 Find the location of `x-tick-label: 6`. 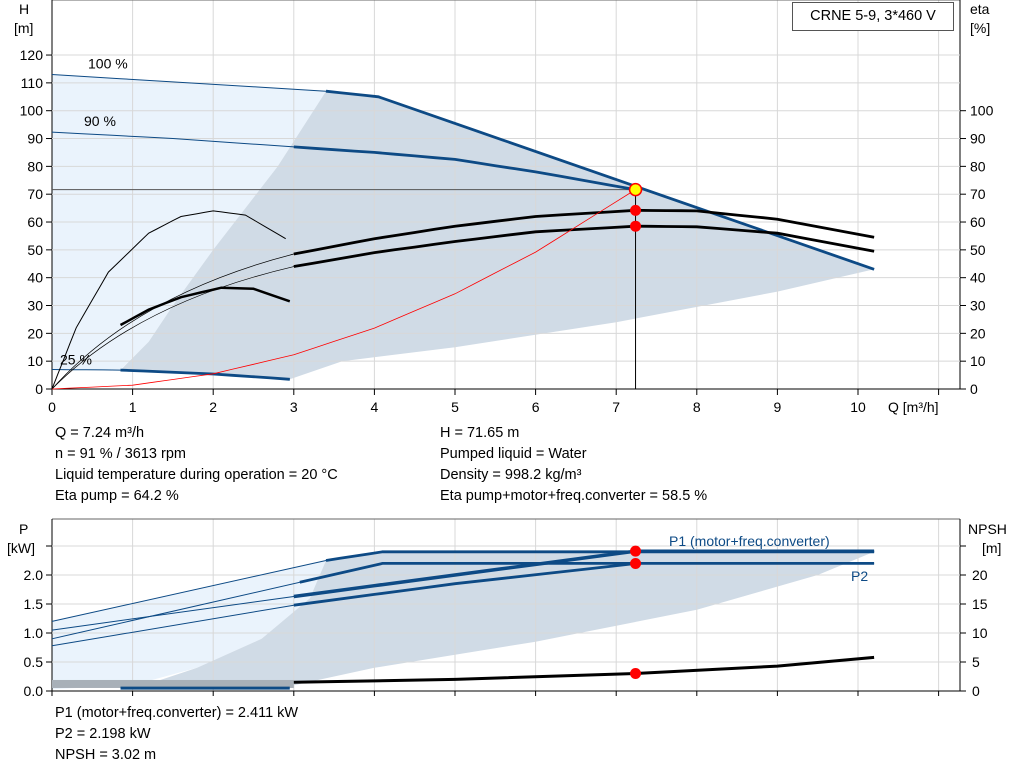

x-tick-label: 6 is located at coordinates (536, 407).